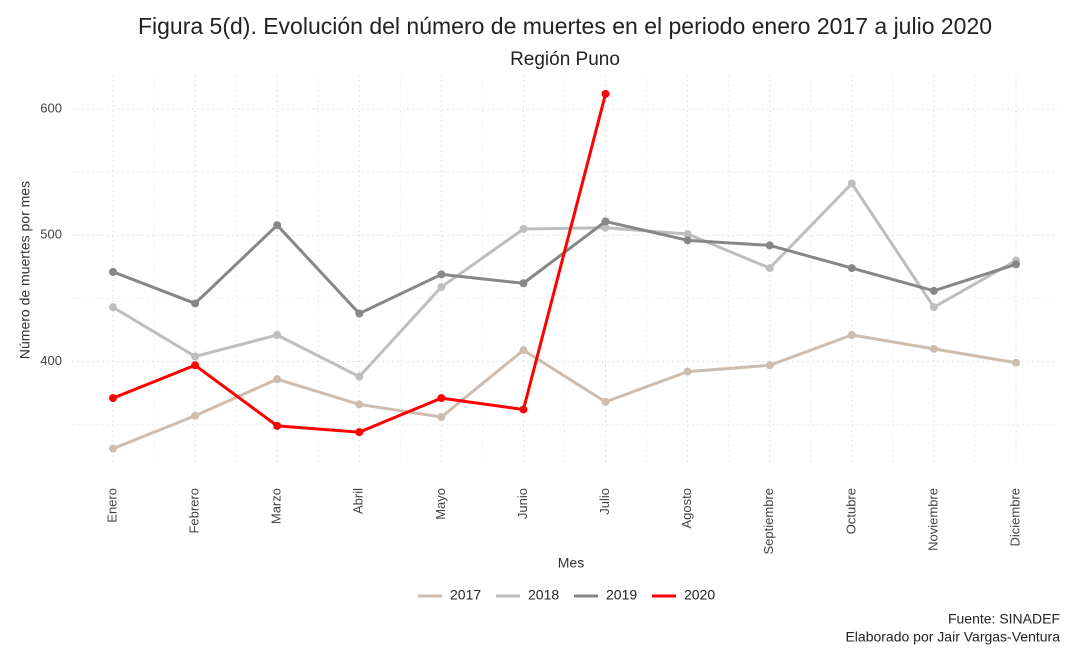  Describe the element at coordinates (952, 637) in the screenshot. I see `caption: Elaborado por Jair Vargas-Ventura` at that location.